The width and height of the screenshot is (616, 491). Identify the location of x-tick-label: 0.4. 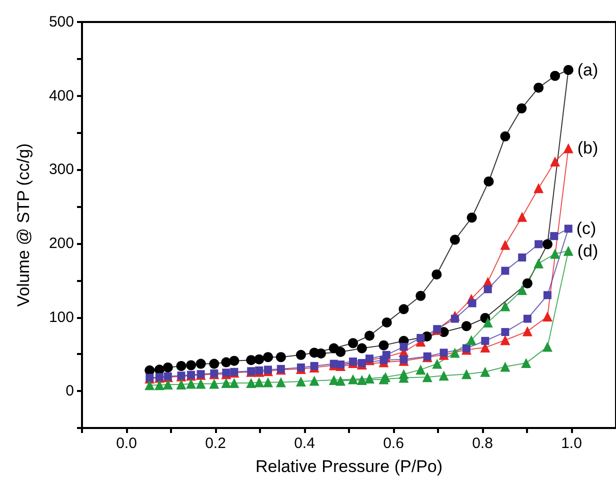
(304, 443).